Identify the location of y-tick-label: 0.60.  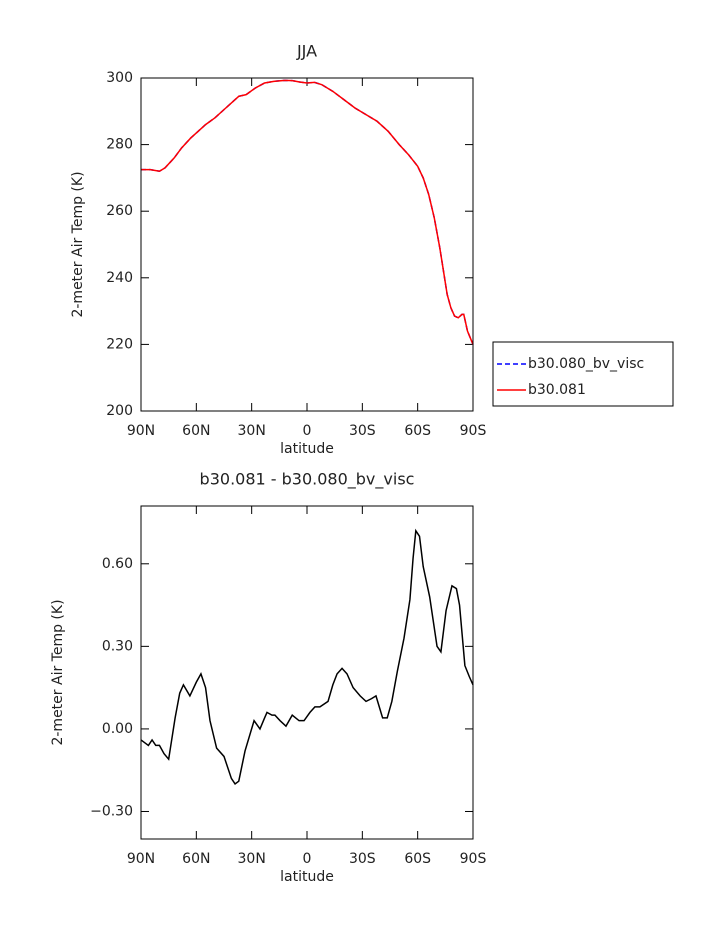
(117, 564).